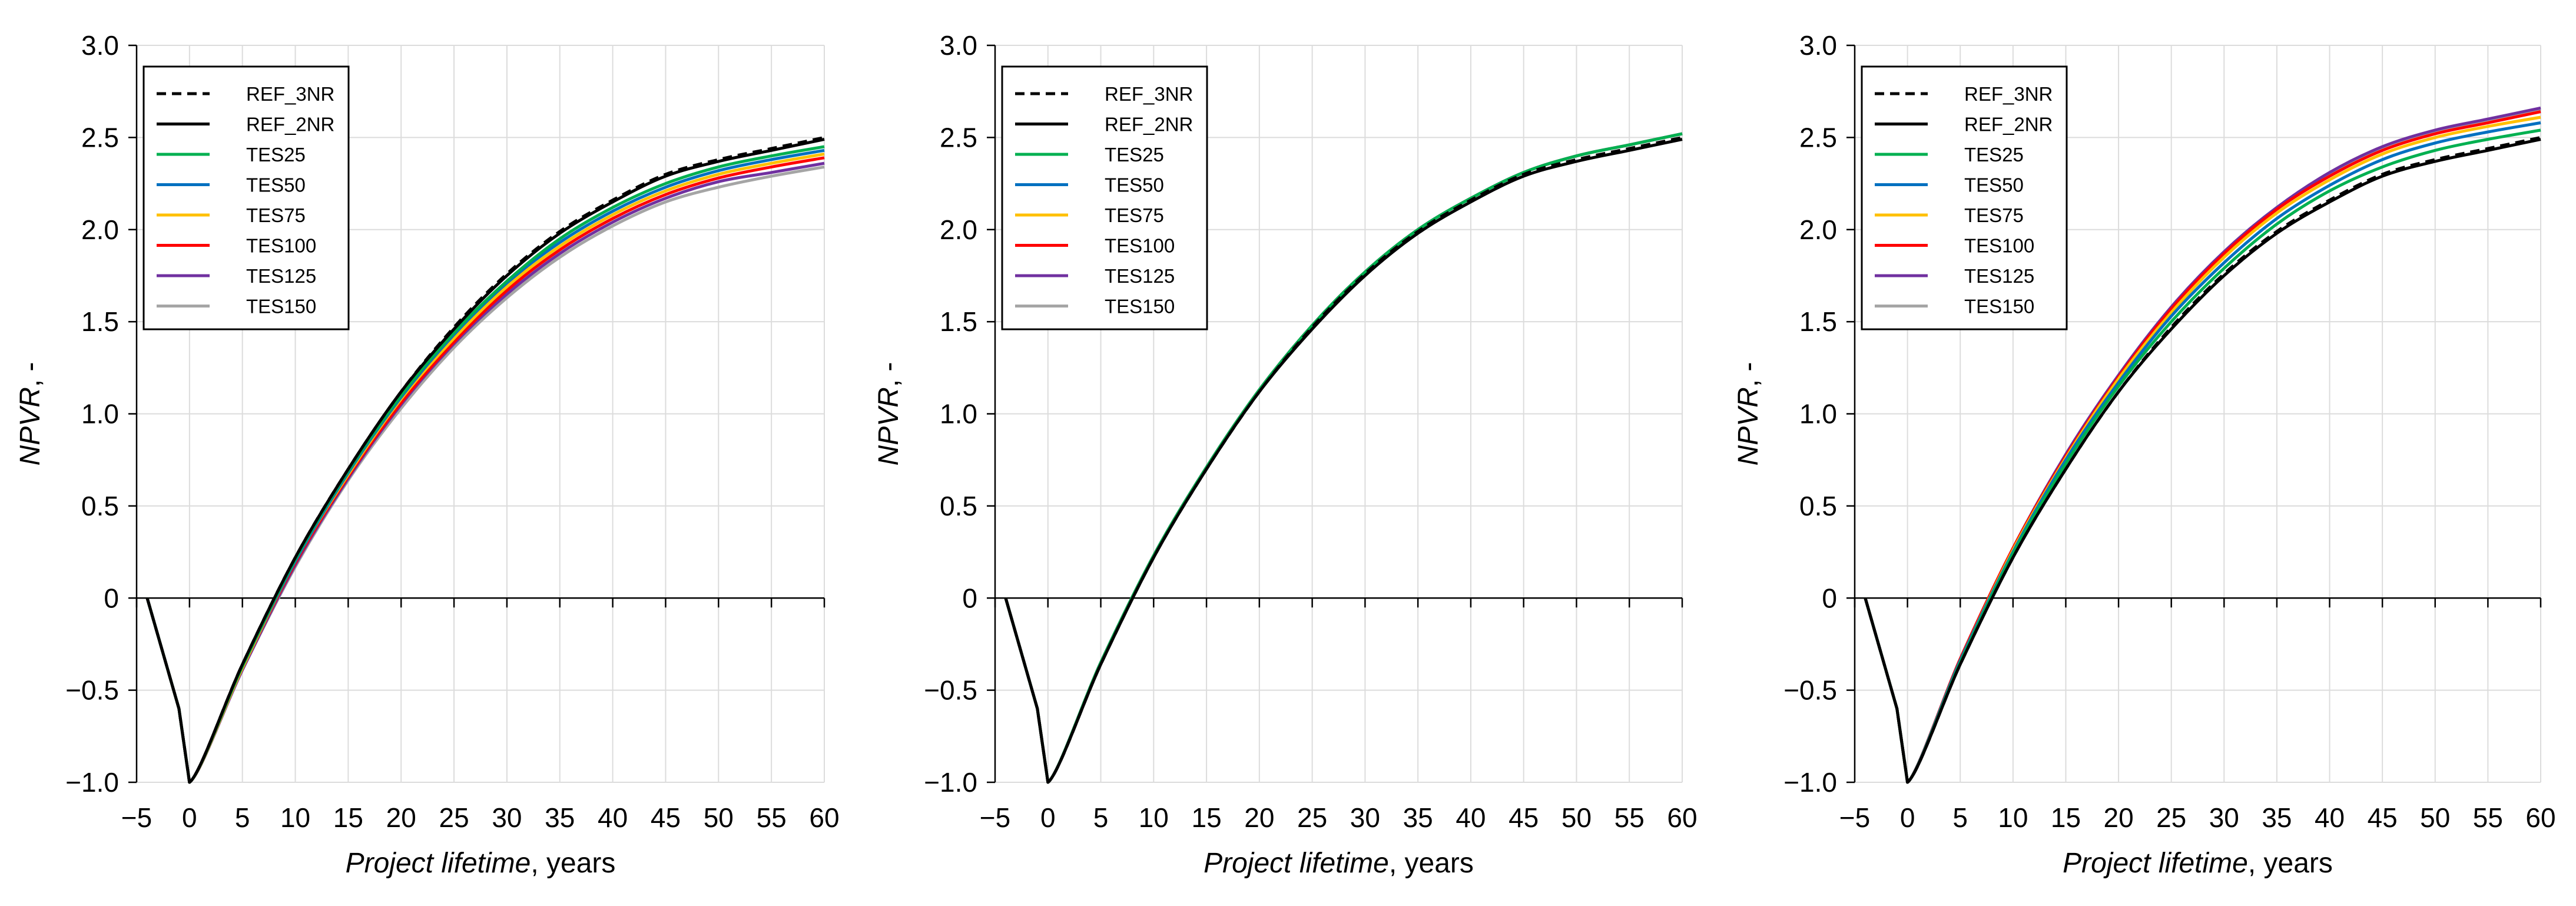 This screenshot has height=906, width=2576. What do you see at coordinates (719, 817) in the screenshot?
I see `x-tick-label: 50` at bounding box center [719, 817].